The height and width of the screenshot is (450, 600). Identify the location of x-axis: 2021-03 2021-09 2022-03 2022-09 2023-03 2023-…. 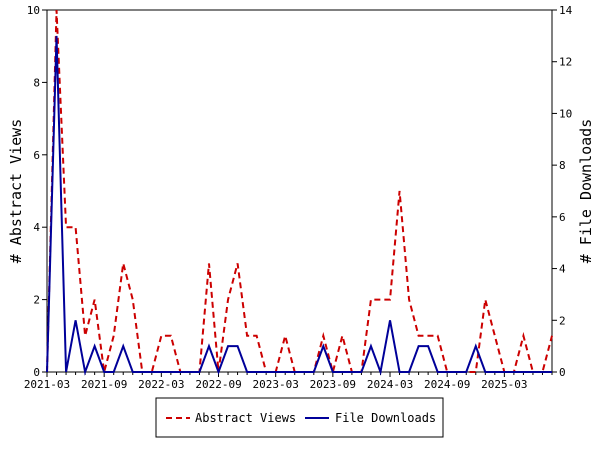
(288, 381).